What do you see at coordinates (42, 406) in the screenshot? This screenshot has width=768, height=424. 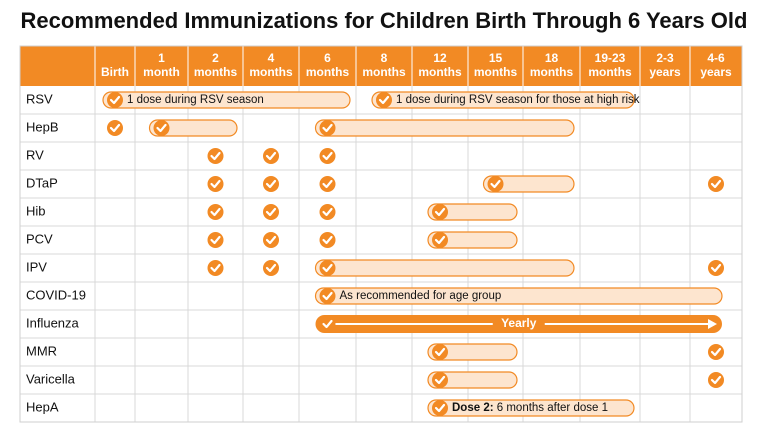 I see `vaccine-name: HepA` at bounding box center [42, 406].